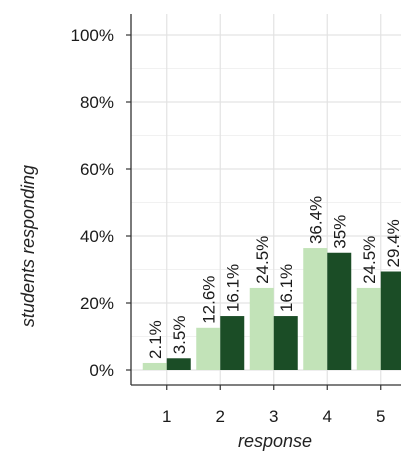 The height and width of the screenshot is (453, 401). Describe the element at coordinates (166, 416) in the screenshot. I see `x-tick-label: 1` at that location.